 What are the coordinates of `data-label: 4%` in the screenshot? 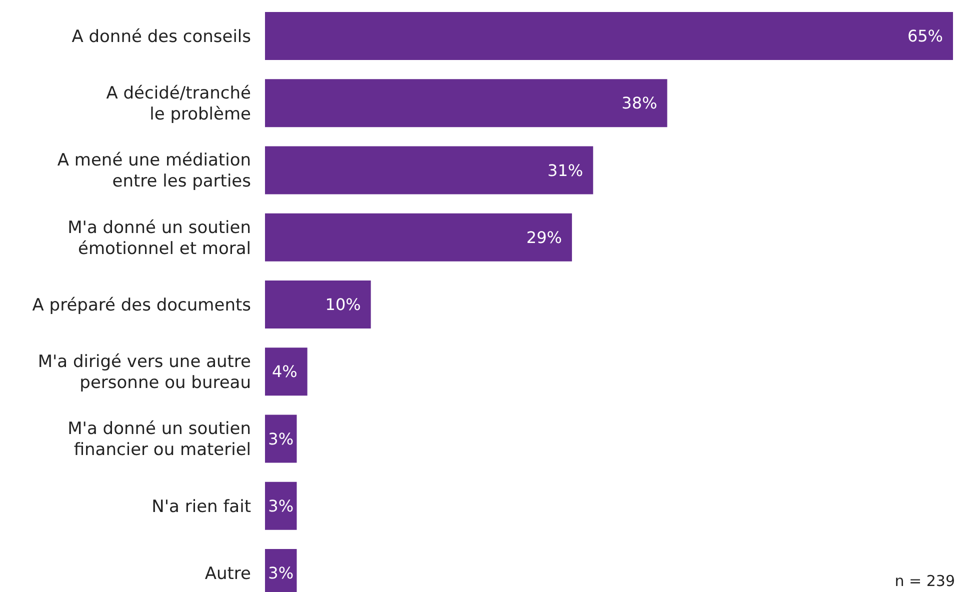 It's located at (285, 372).